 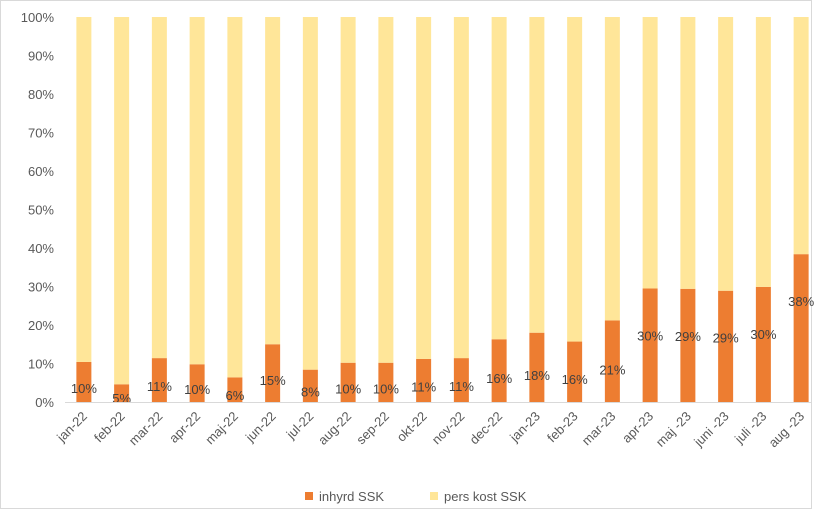 I want to click on x-tick-label: apr-22, so click(x=184, y=427).